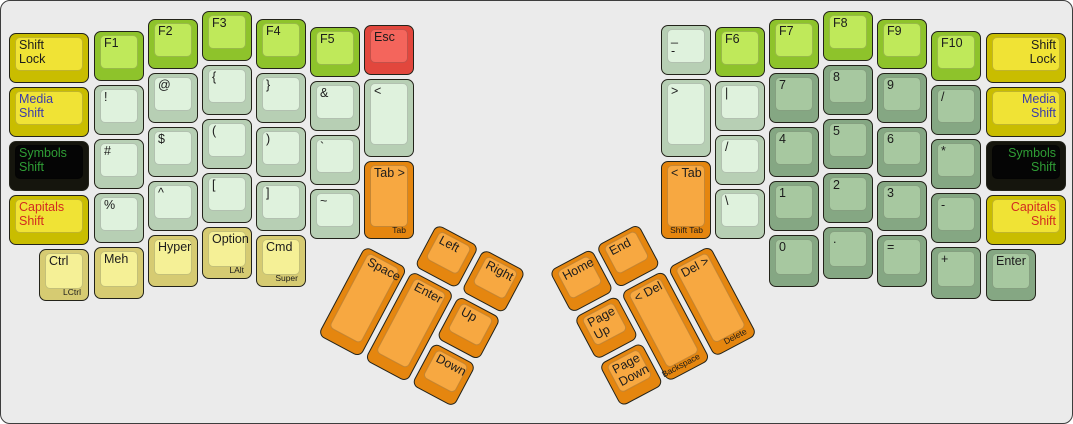 The height and width of the screenshot is (424, 1073). Describe the element at coordinates (740, 160) in the screenshot. I see `key-slash: /` at that location.